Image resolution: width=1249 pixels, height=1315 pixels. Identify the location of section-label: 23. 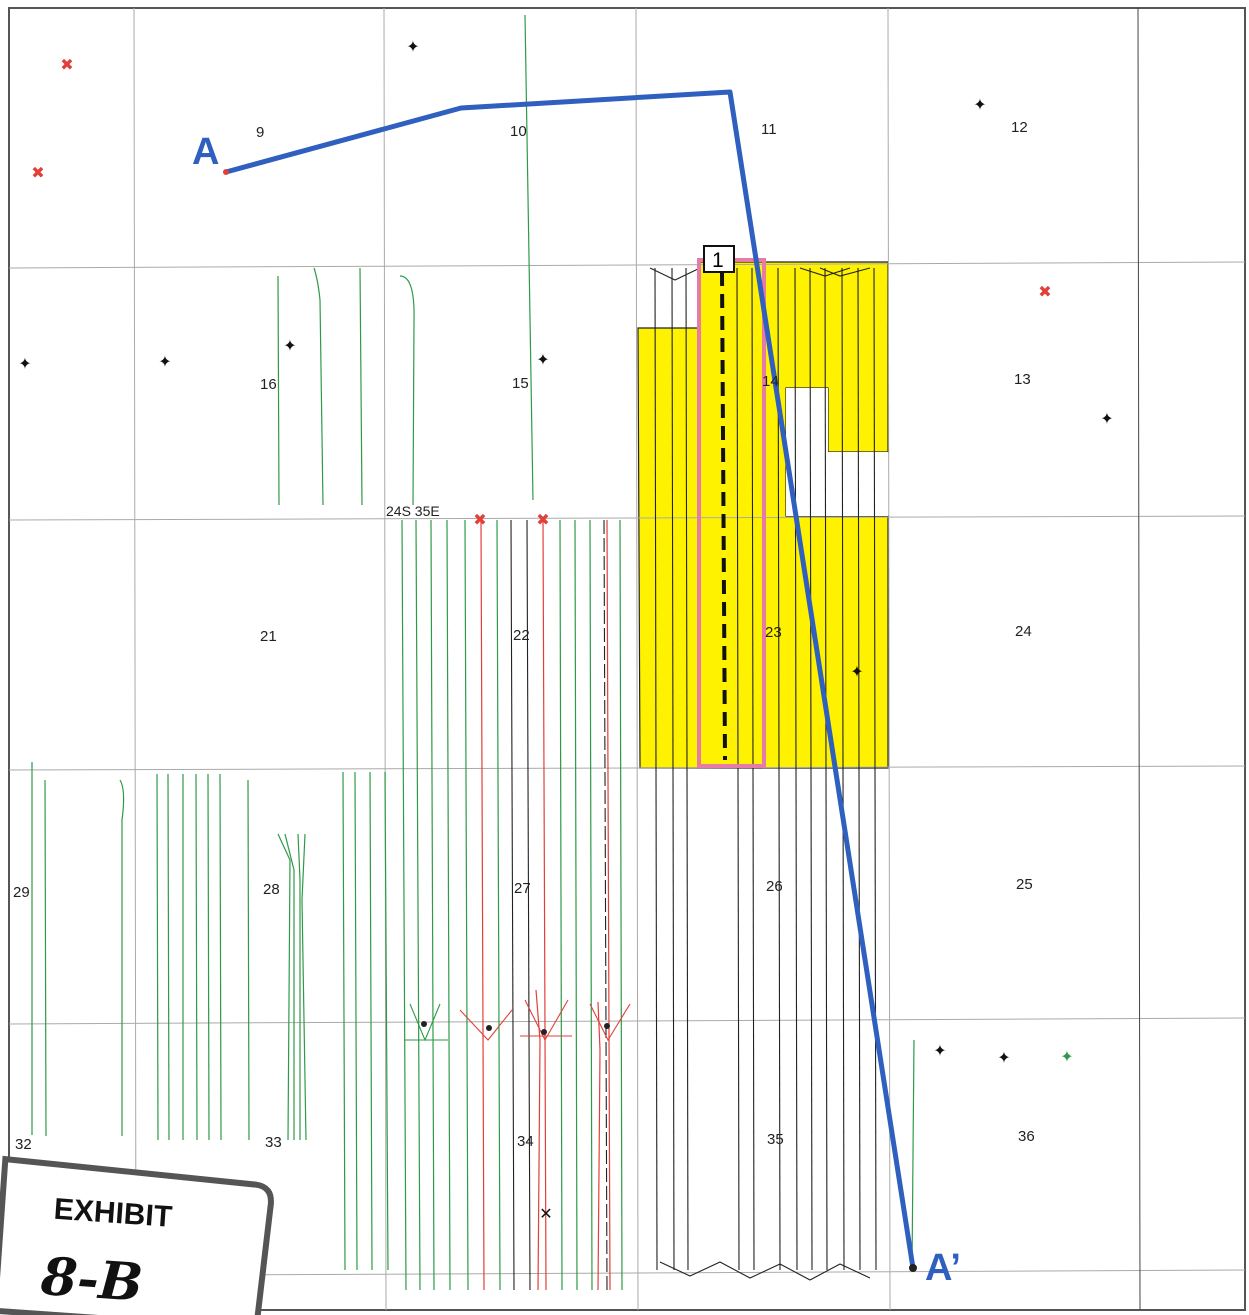
(773, 632).